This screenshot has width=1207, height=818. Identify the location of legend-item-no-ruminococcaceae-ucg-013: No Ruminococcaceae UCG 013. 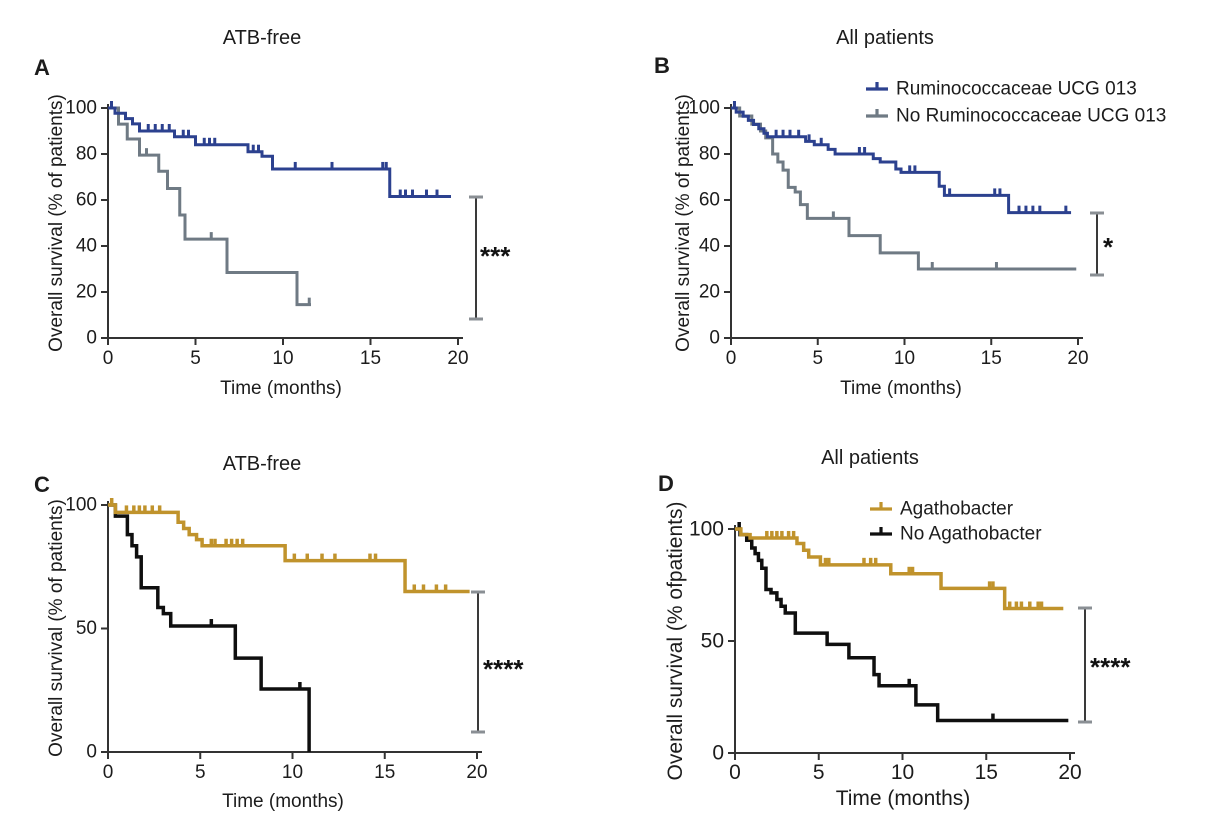
(1016, 116).